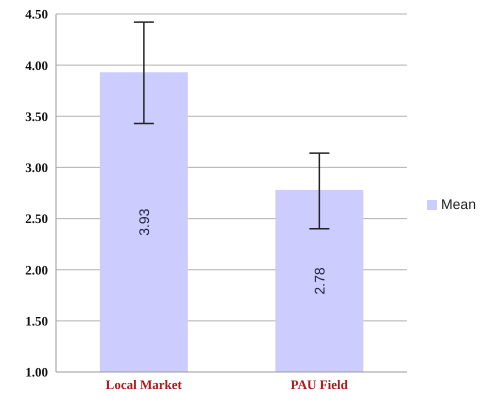  I want to click on y-tick-label: 4.50, so click(36, 14).